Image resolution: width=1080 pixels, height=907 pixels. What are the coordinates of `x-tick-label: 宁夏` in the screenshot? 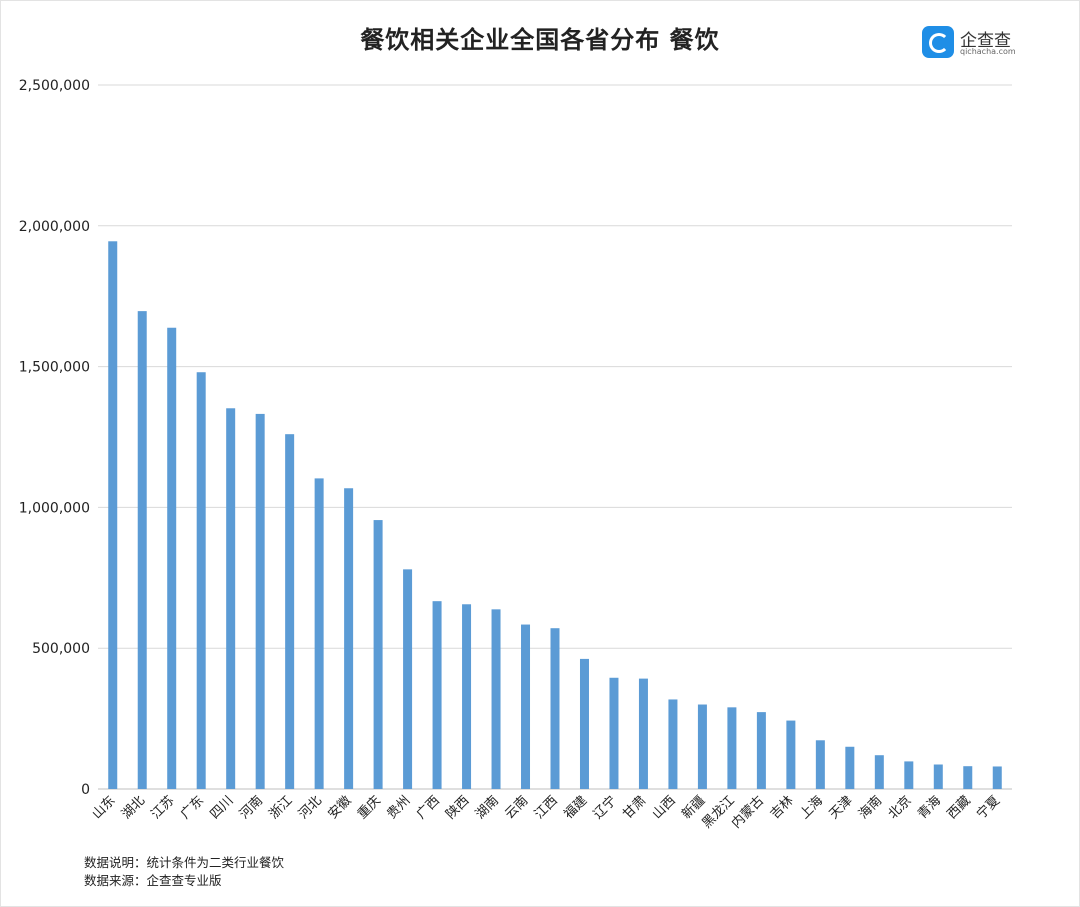 It's located at (988, 808).